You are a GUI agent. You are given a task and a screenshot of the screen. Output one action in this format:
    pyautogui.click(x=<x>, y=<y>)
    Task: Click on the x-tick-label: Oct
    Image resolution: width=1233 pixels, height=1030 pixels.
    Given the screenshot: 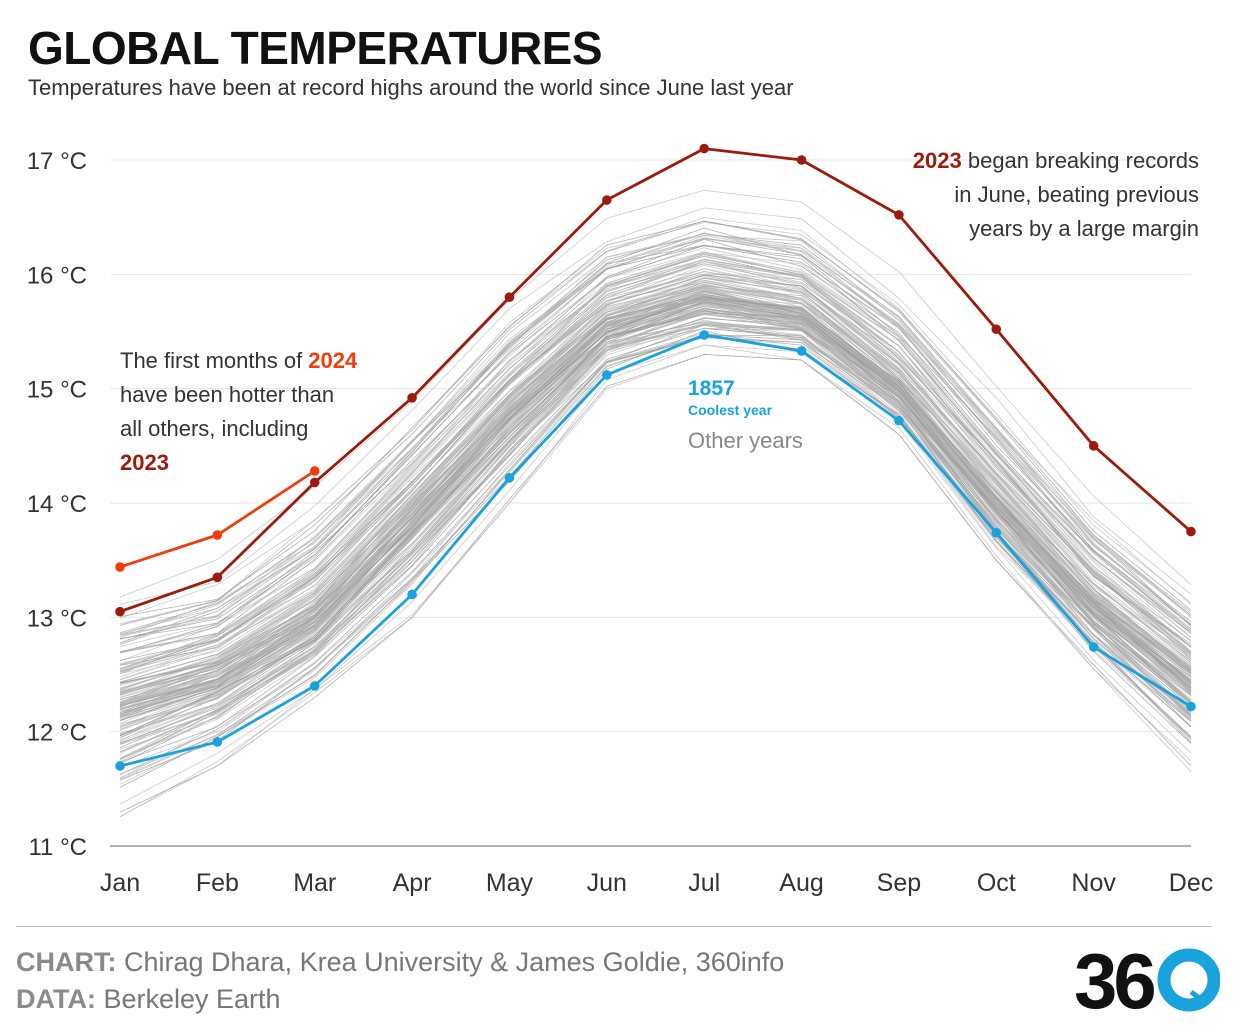 What is the action you would take?
    pyautogui.click(x=996, y=883)
    